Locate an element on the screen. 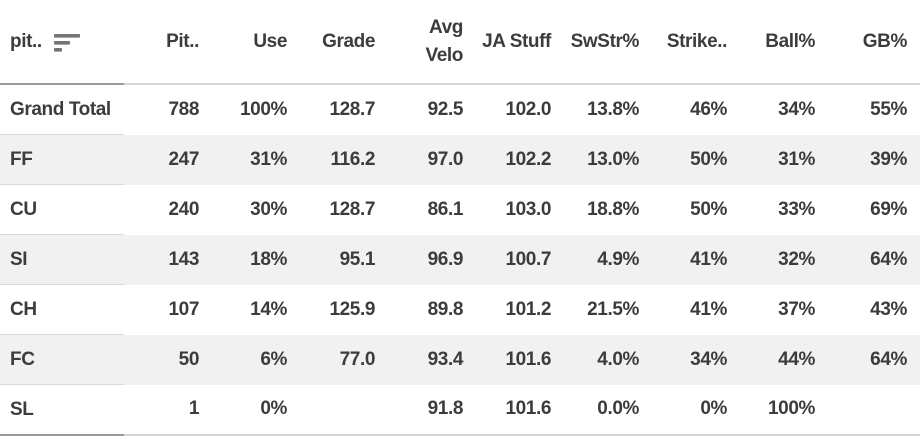 The image size is (920, 446). value-cell: 89.8 is located at coordinates (445, 309).